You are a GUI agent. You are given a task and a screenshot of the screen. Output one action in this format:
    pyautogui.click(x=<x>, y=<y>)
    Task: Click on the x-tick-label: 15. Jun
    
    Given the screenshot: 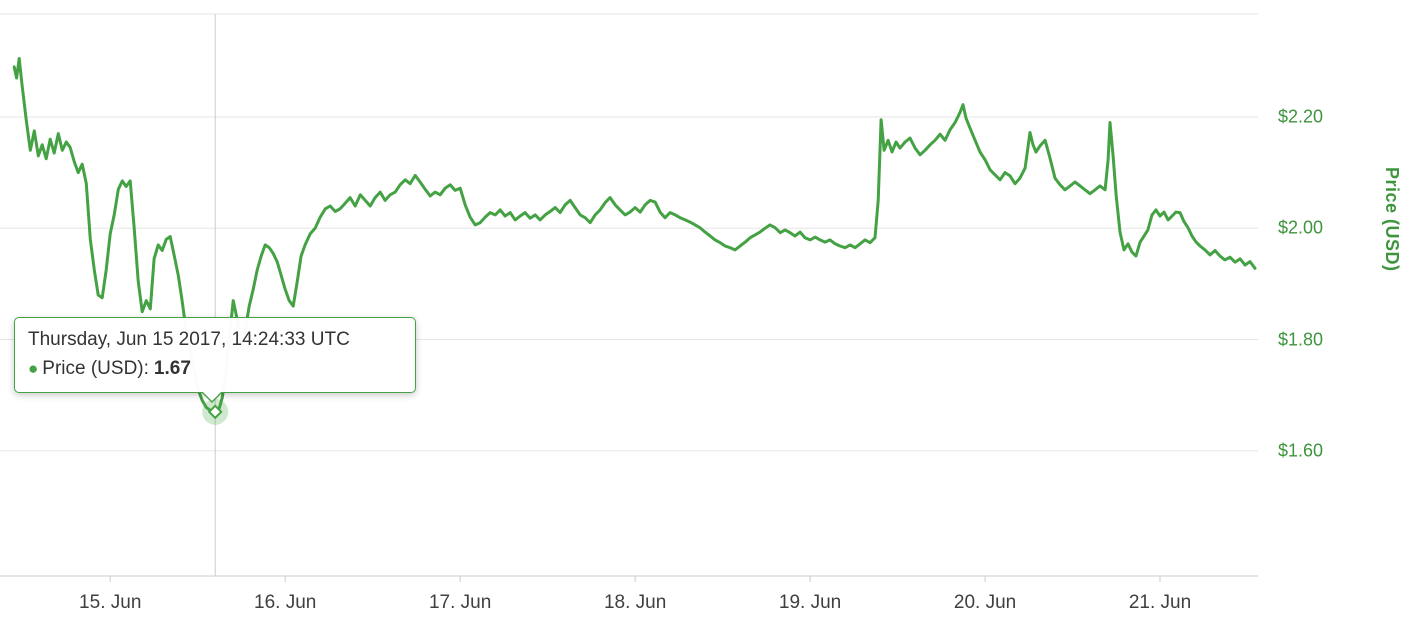 What is the action you would take?
    pyautogui.click(x=110, y=602)
    